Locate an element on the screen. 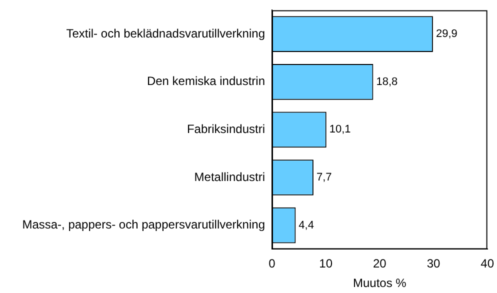  y-tick-label: Metallindustri is located at coordinates (229, 177).